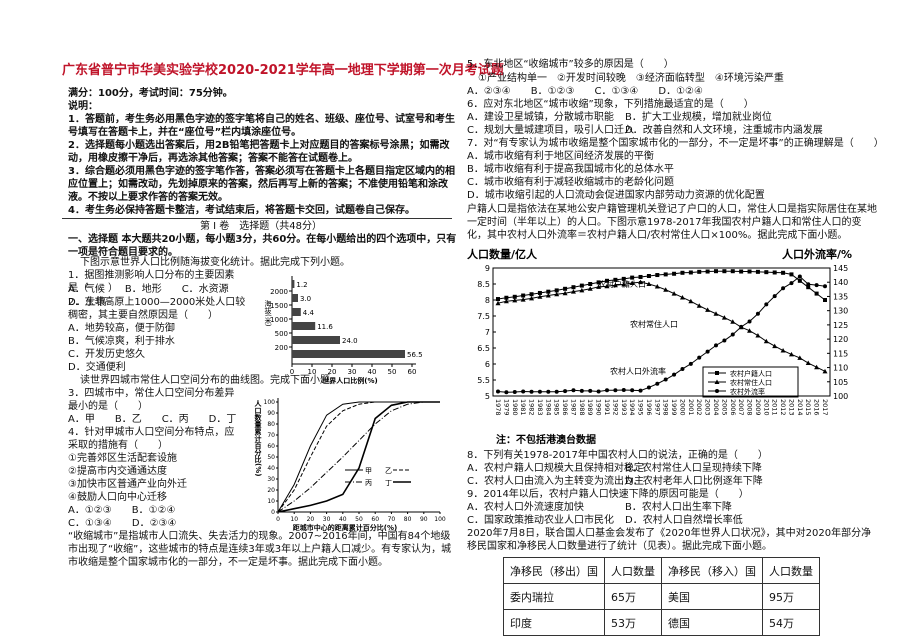  What do you see at coordinates (279, 292) in the screenshot?
I see `y-tick-label: 2000` at bounding box center [279, 292].